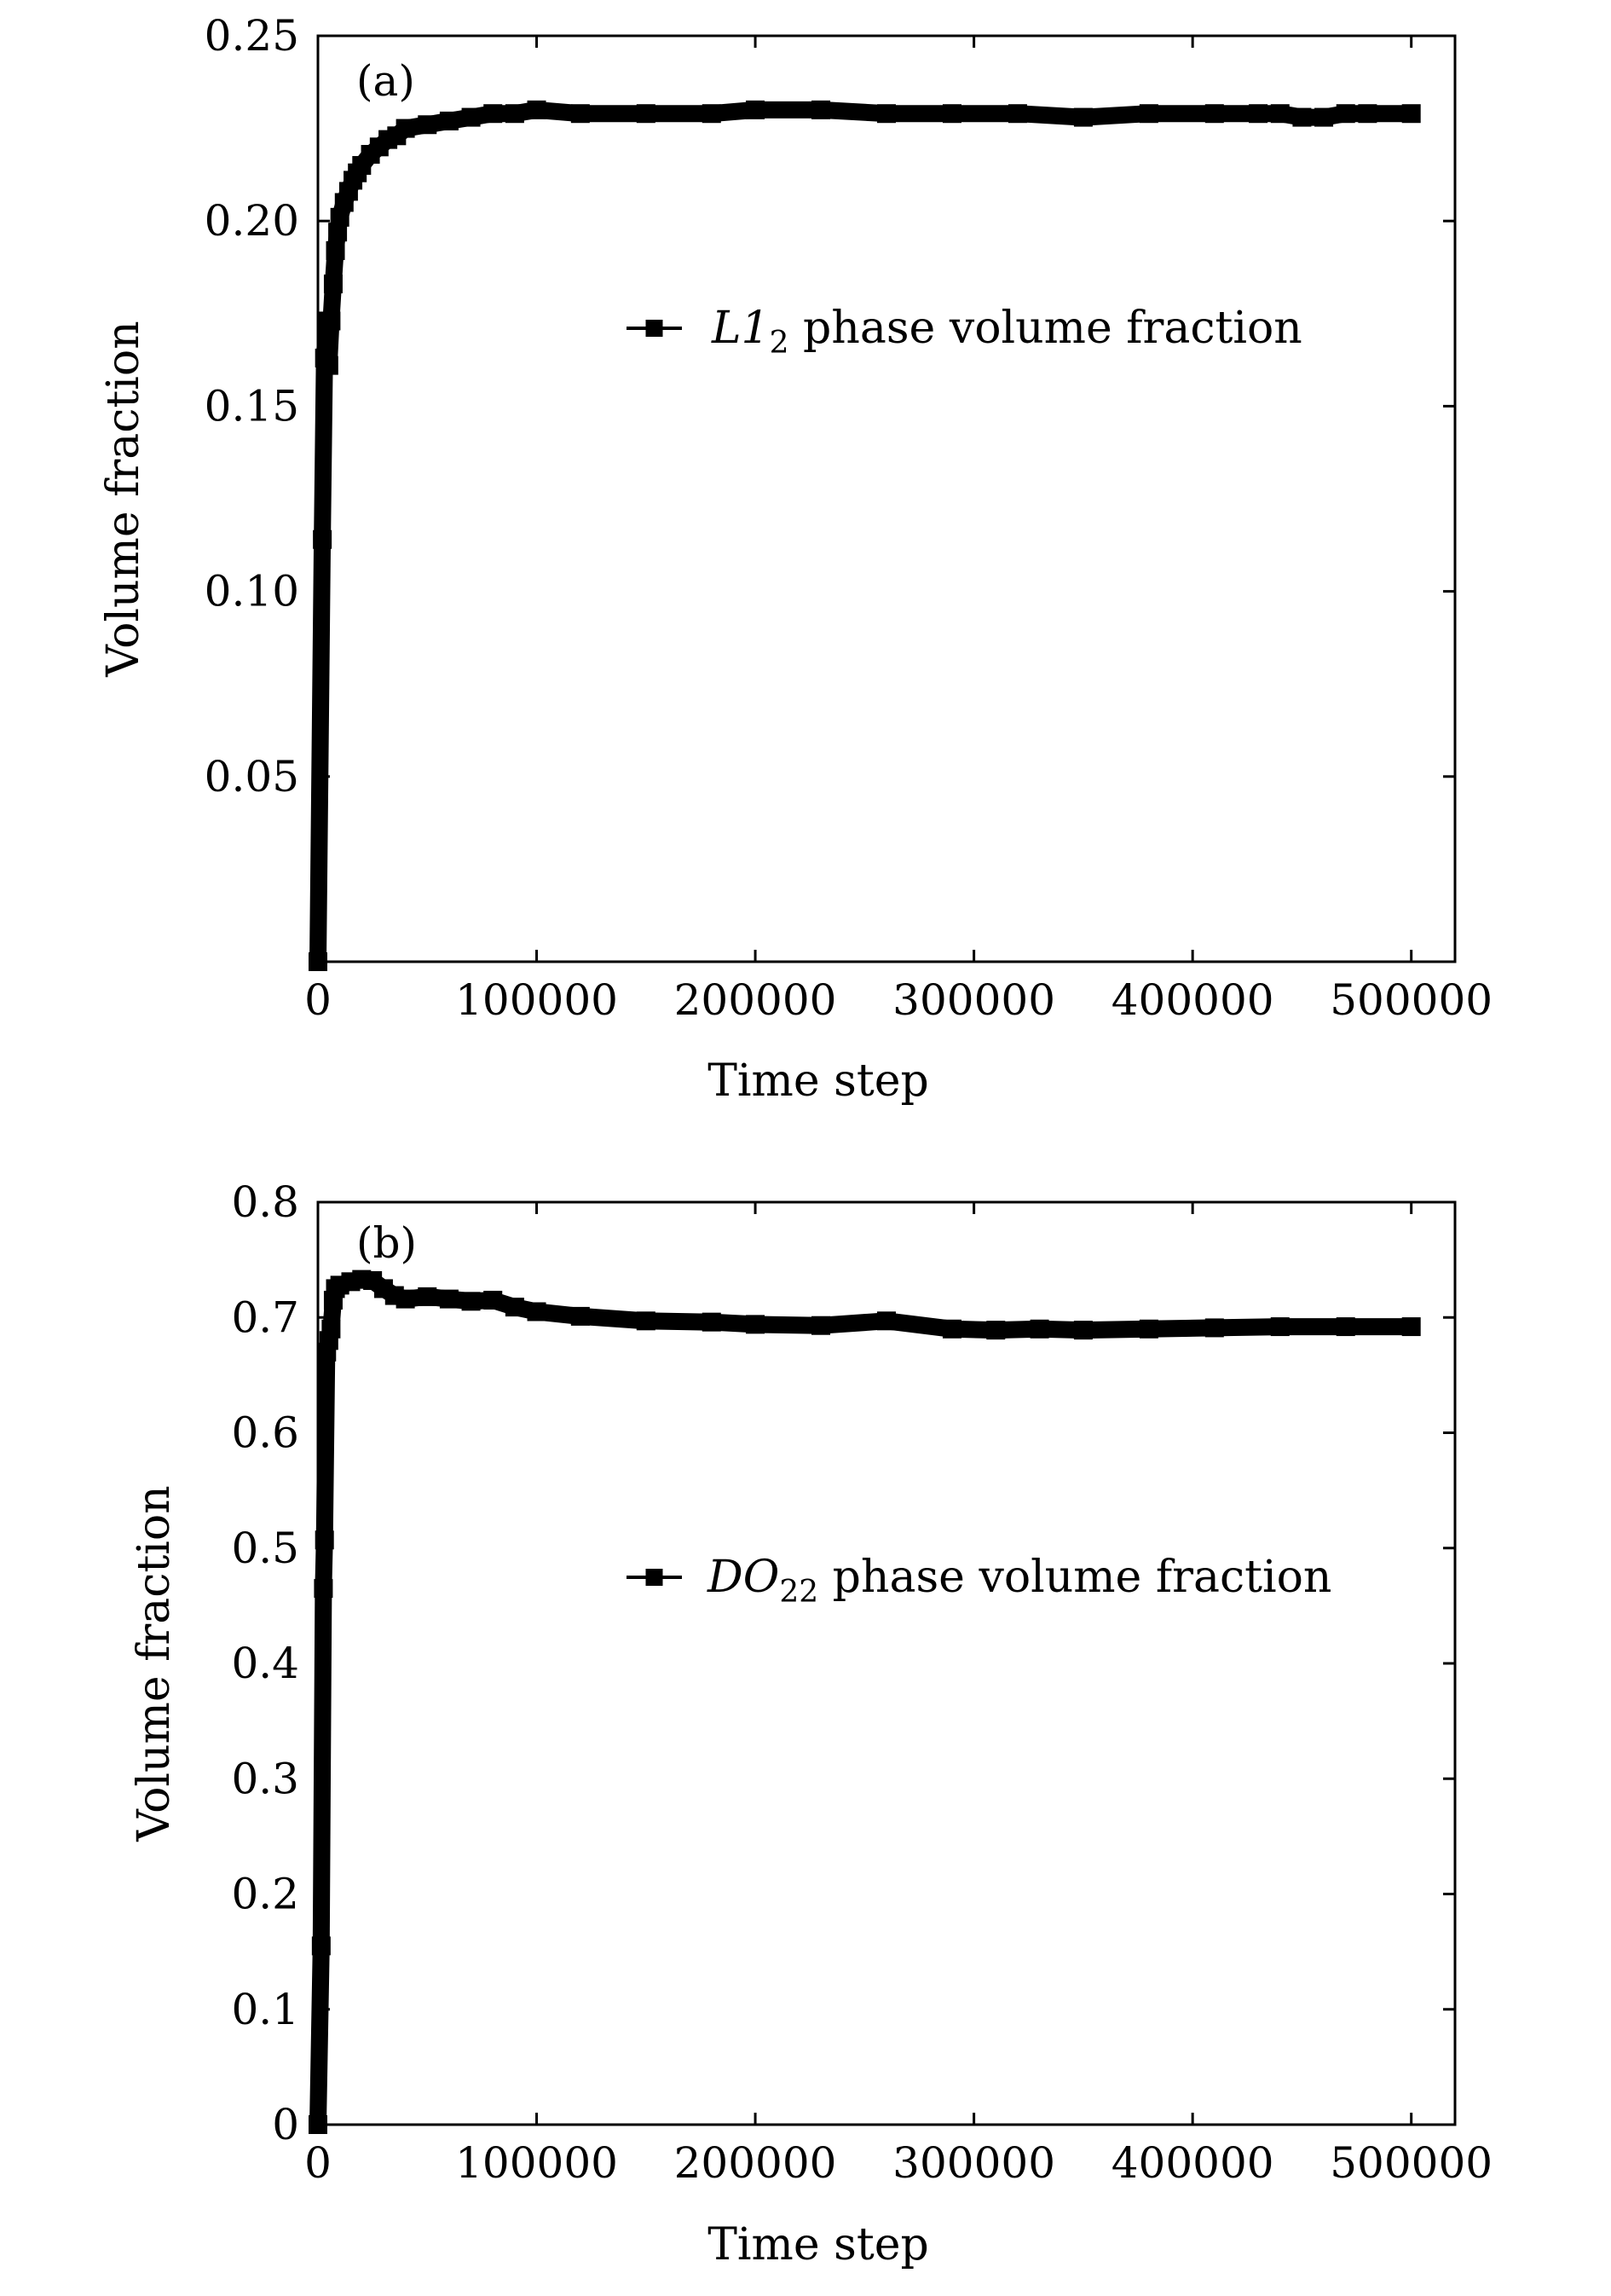 The image size is (1611, 2296). What do you see at coordinates (252, 777) in the screenshot?
I see `y-tick-label: 0.05` at bounding box center [252, 777].